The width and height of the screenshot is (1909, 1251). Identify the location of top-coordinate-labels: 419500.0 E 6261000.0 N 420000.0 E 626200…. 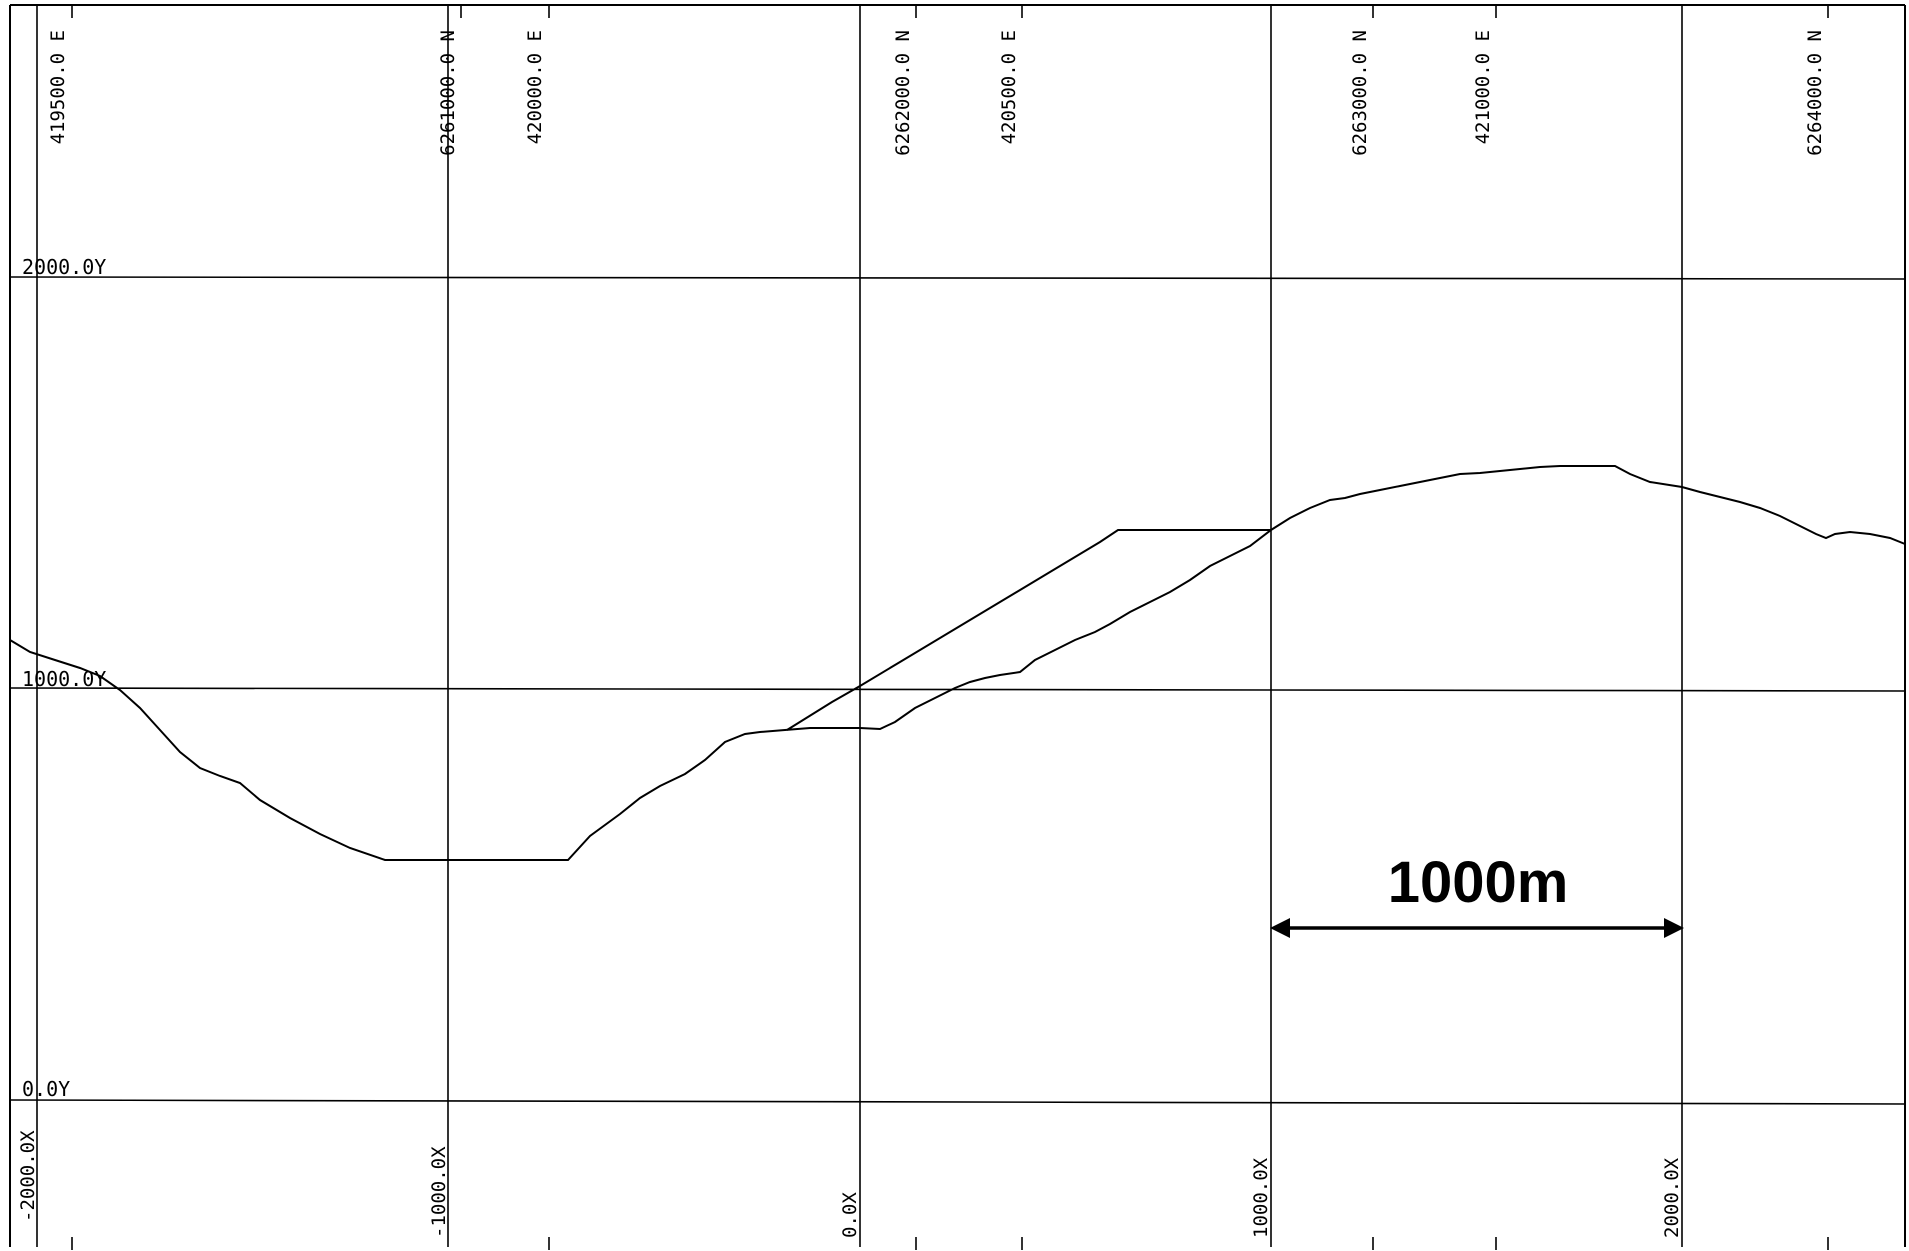
(936, 93).